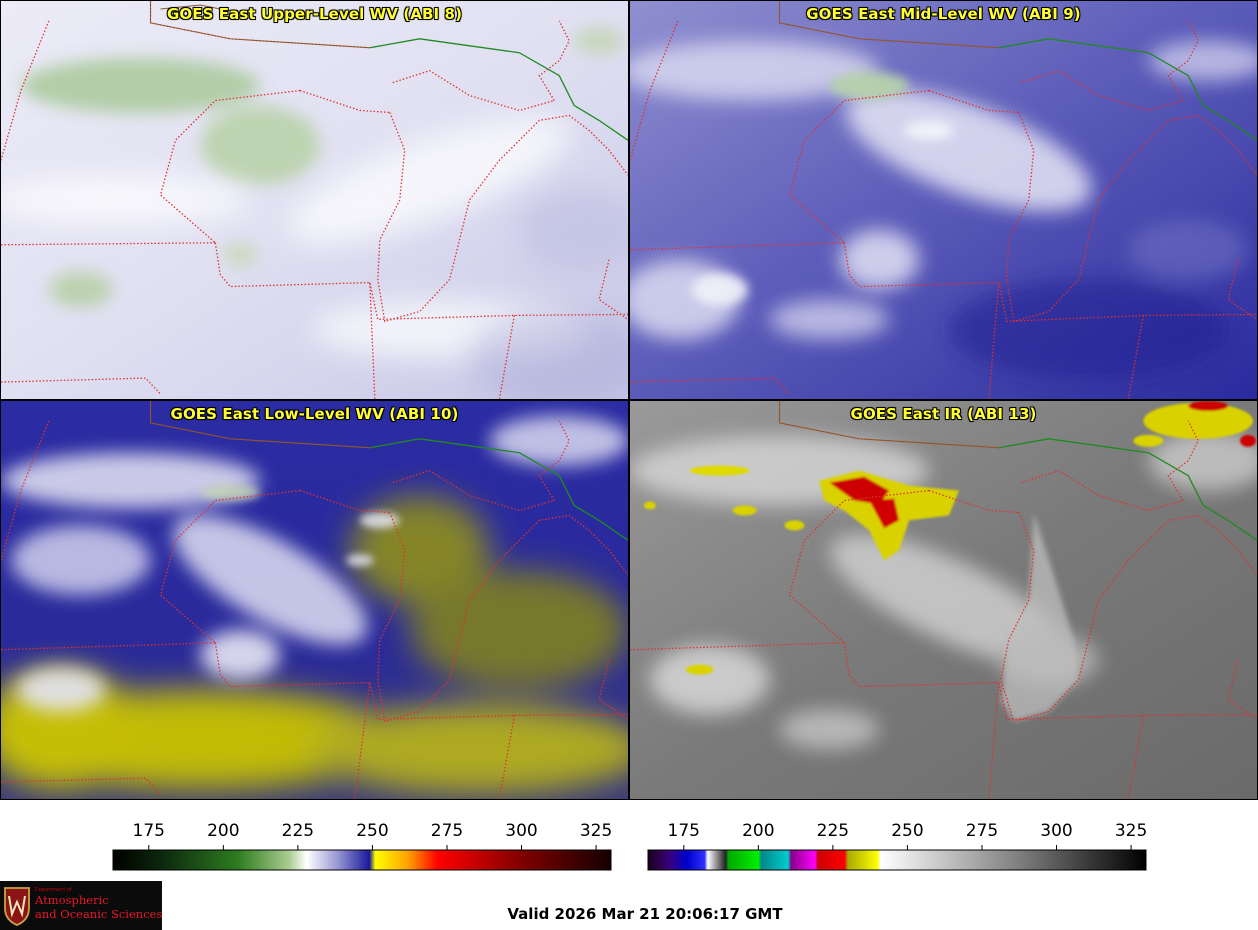 Image resolution: width=1258 pixels, height=930 pixels. I want to click on colorbar-wv-tick-label: 275, so click(447, 831).